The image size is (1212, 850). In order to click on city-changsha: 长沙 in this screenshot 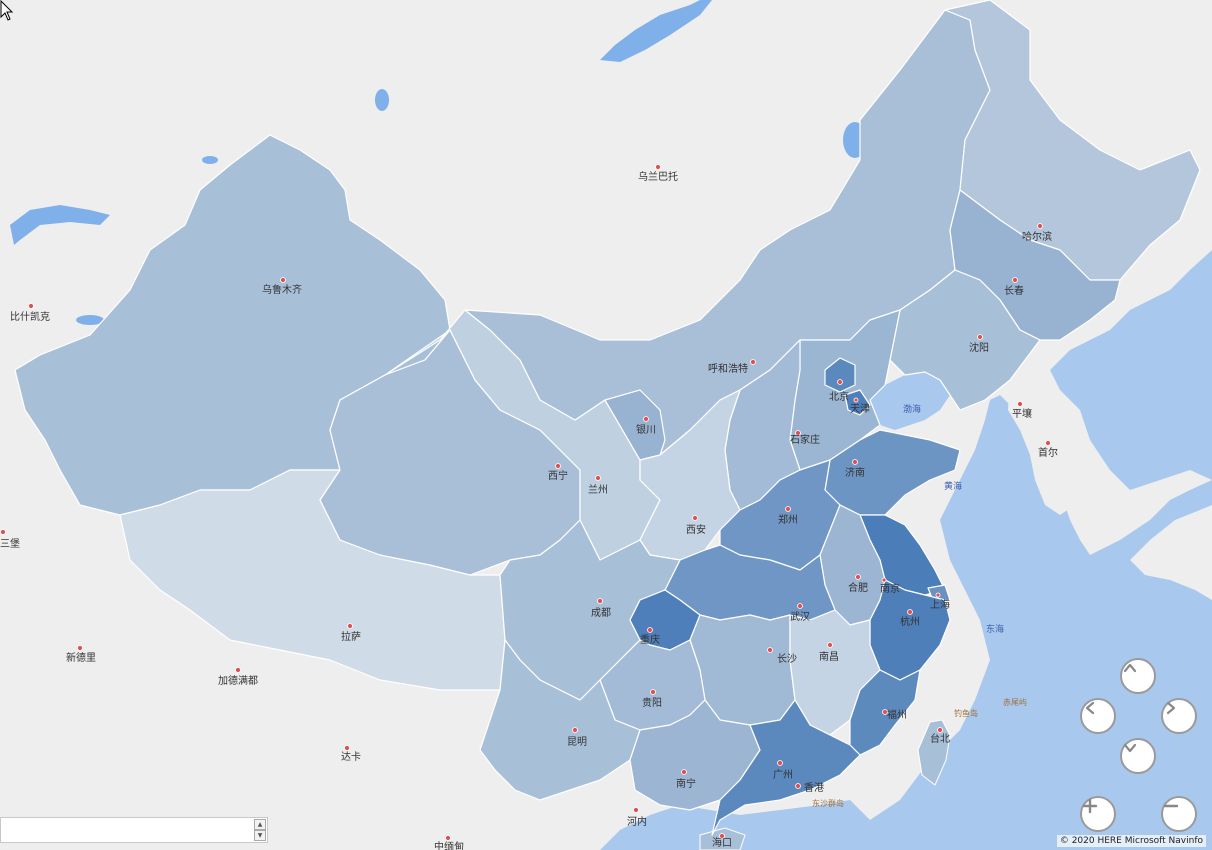, I will do `click(782, 656)`.